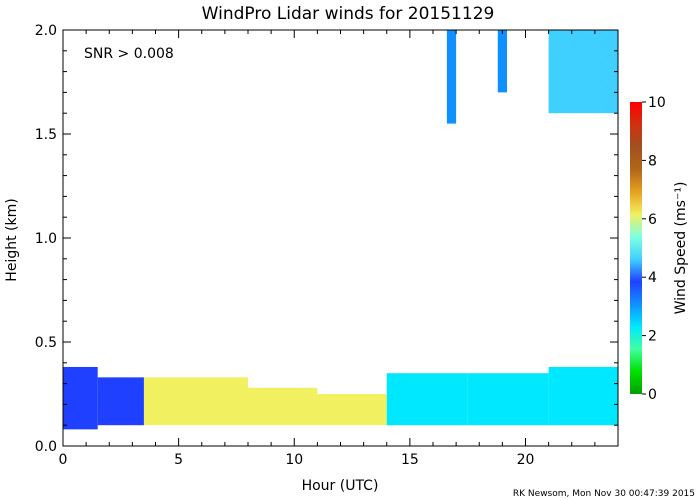 The image size is (700, 500). What do you see at coordinates (652, 161) in the screenshot?
I see `colorbar-tick-label-4: 8` at bounding box center [652, 161].